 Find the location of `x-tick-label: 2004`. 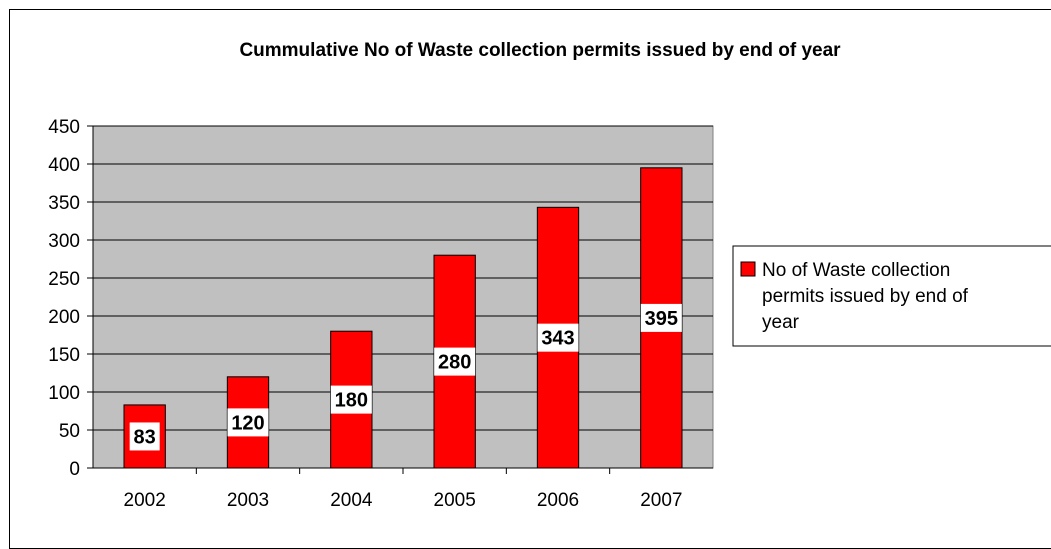

x-tick-label: 2004 is located at coordinates (351, 500).